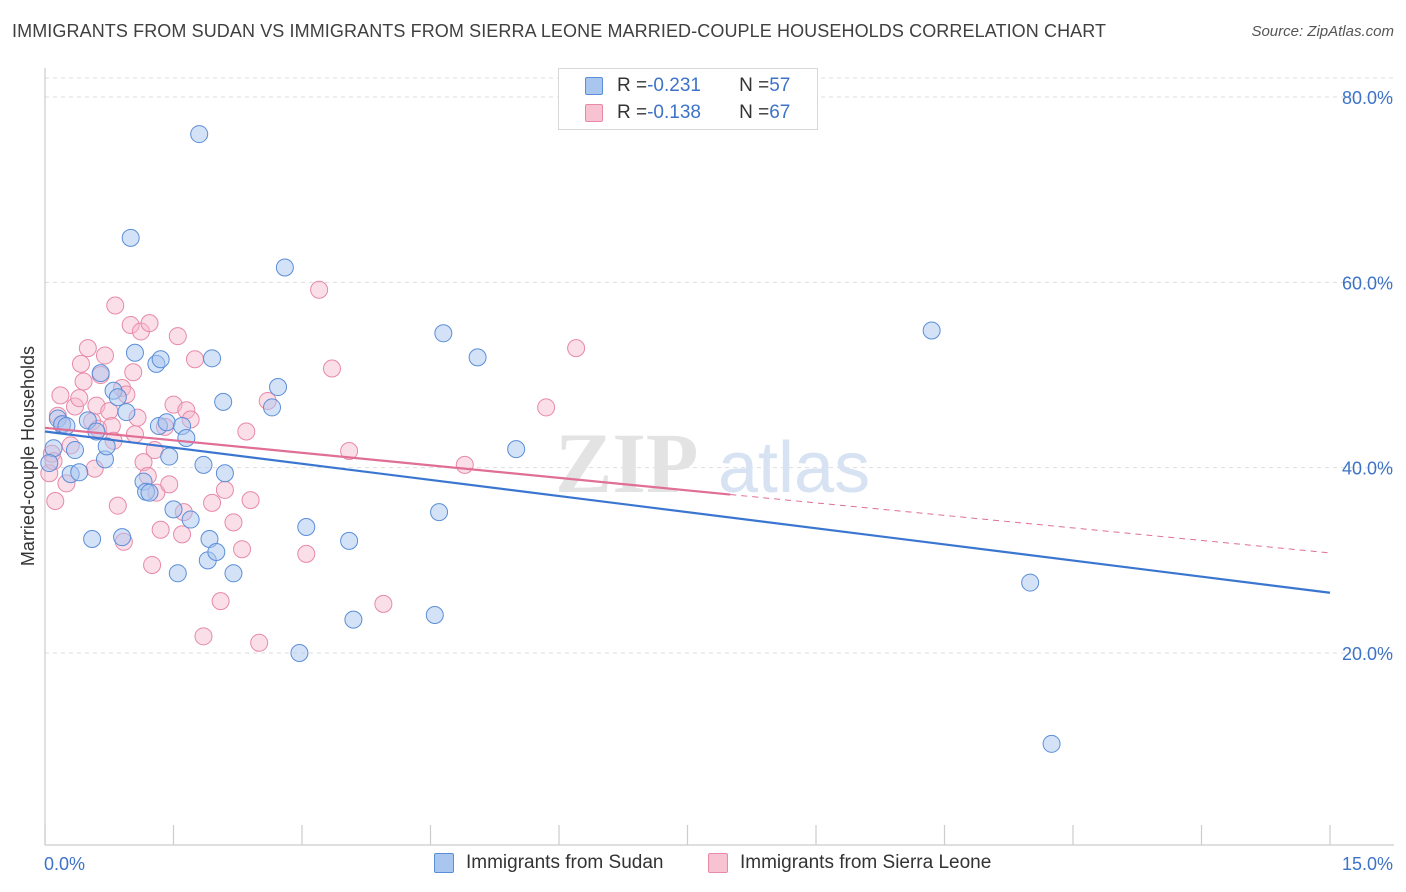 The height and width of the screenshot is (892, 1406). Describe the element at coordinates (626, 463) in the screenshot. I see `watermark-zip: ZIP` at that location.